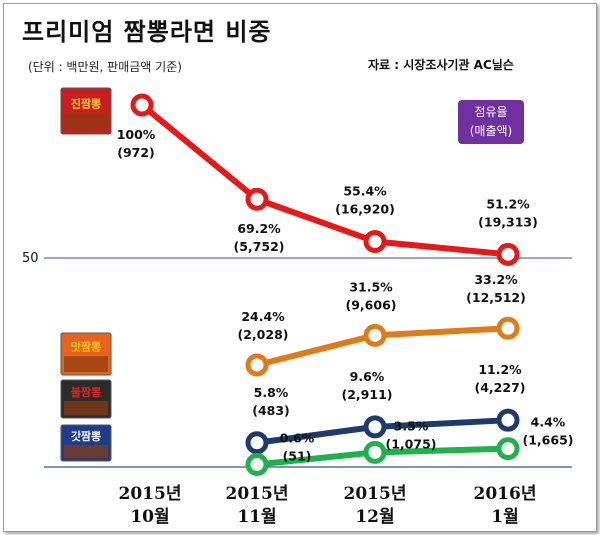 The width and height of the screenshot is (600, 535). What do you see at coordinates (375, 494) in the screenshot?
I see `x-tick-label-year-3: 2015년` at bounding box center [375, 494].